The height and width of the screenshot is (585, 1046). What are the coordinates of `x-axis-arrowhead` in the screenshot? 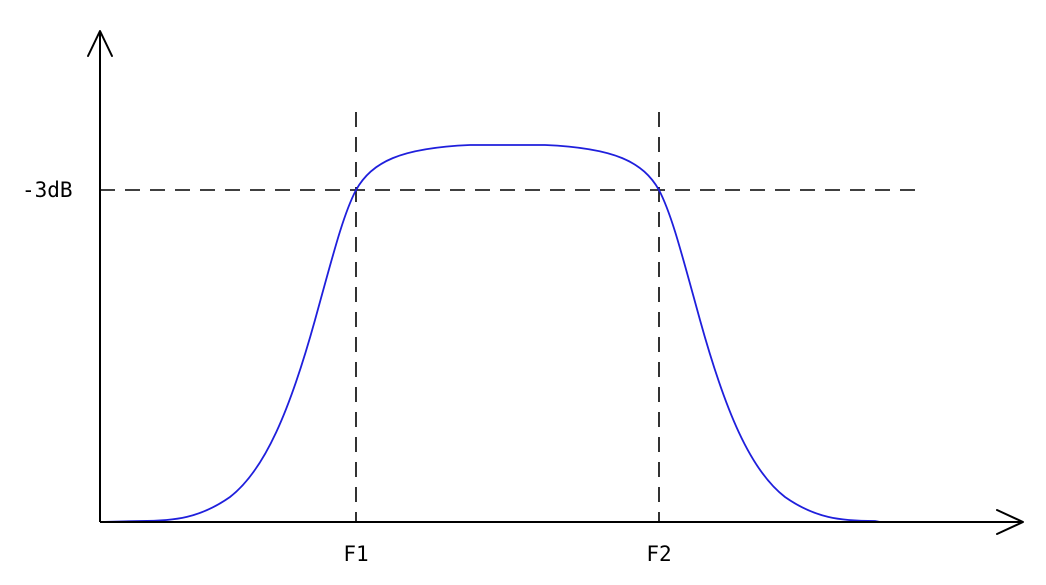 It's located at (1010, 522).